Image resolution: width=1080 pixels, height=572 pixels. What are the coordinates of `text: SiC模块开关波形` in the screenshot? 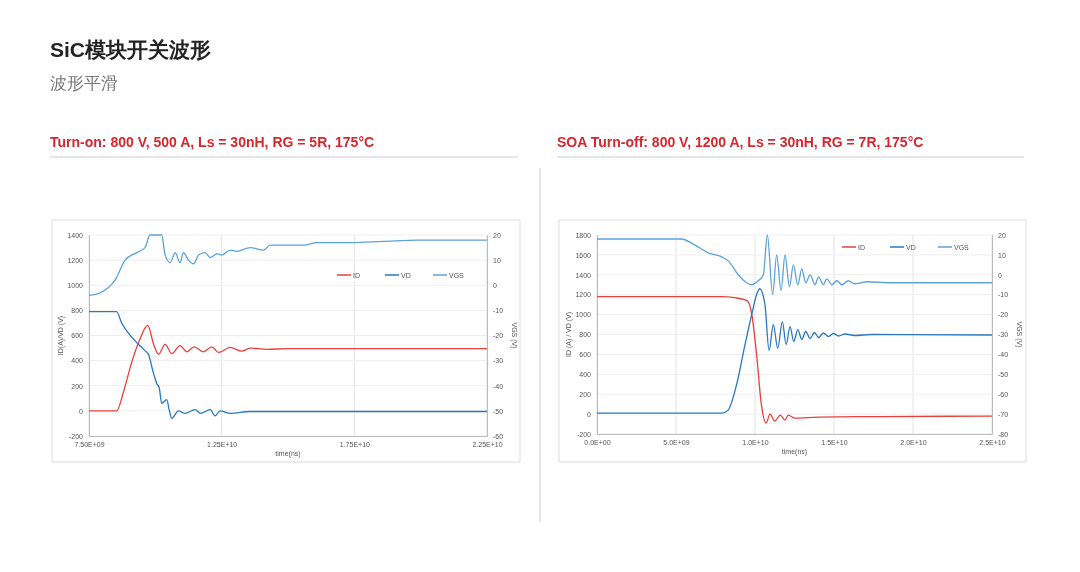 It's located at (131, 49).